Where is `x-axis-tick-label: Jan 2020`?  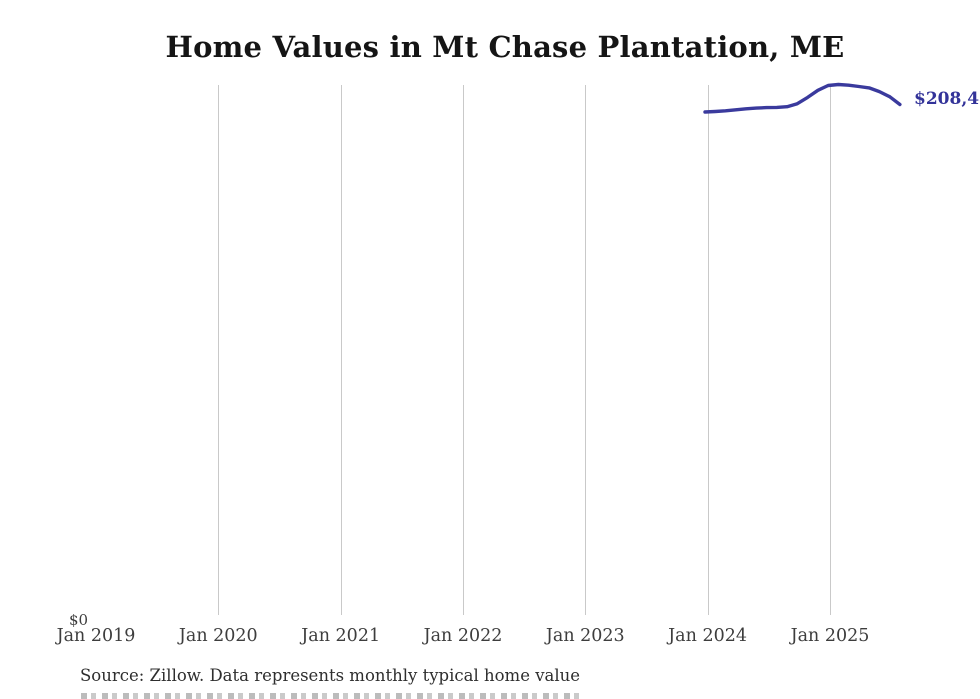
x-axis-tick-label: Jan 2020 is located at coordinates (218, 636).